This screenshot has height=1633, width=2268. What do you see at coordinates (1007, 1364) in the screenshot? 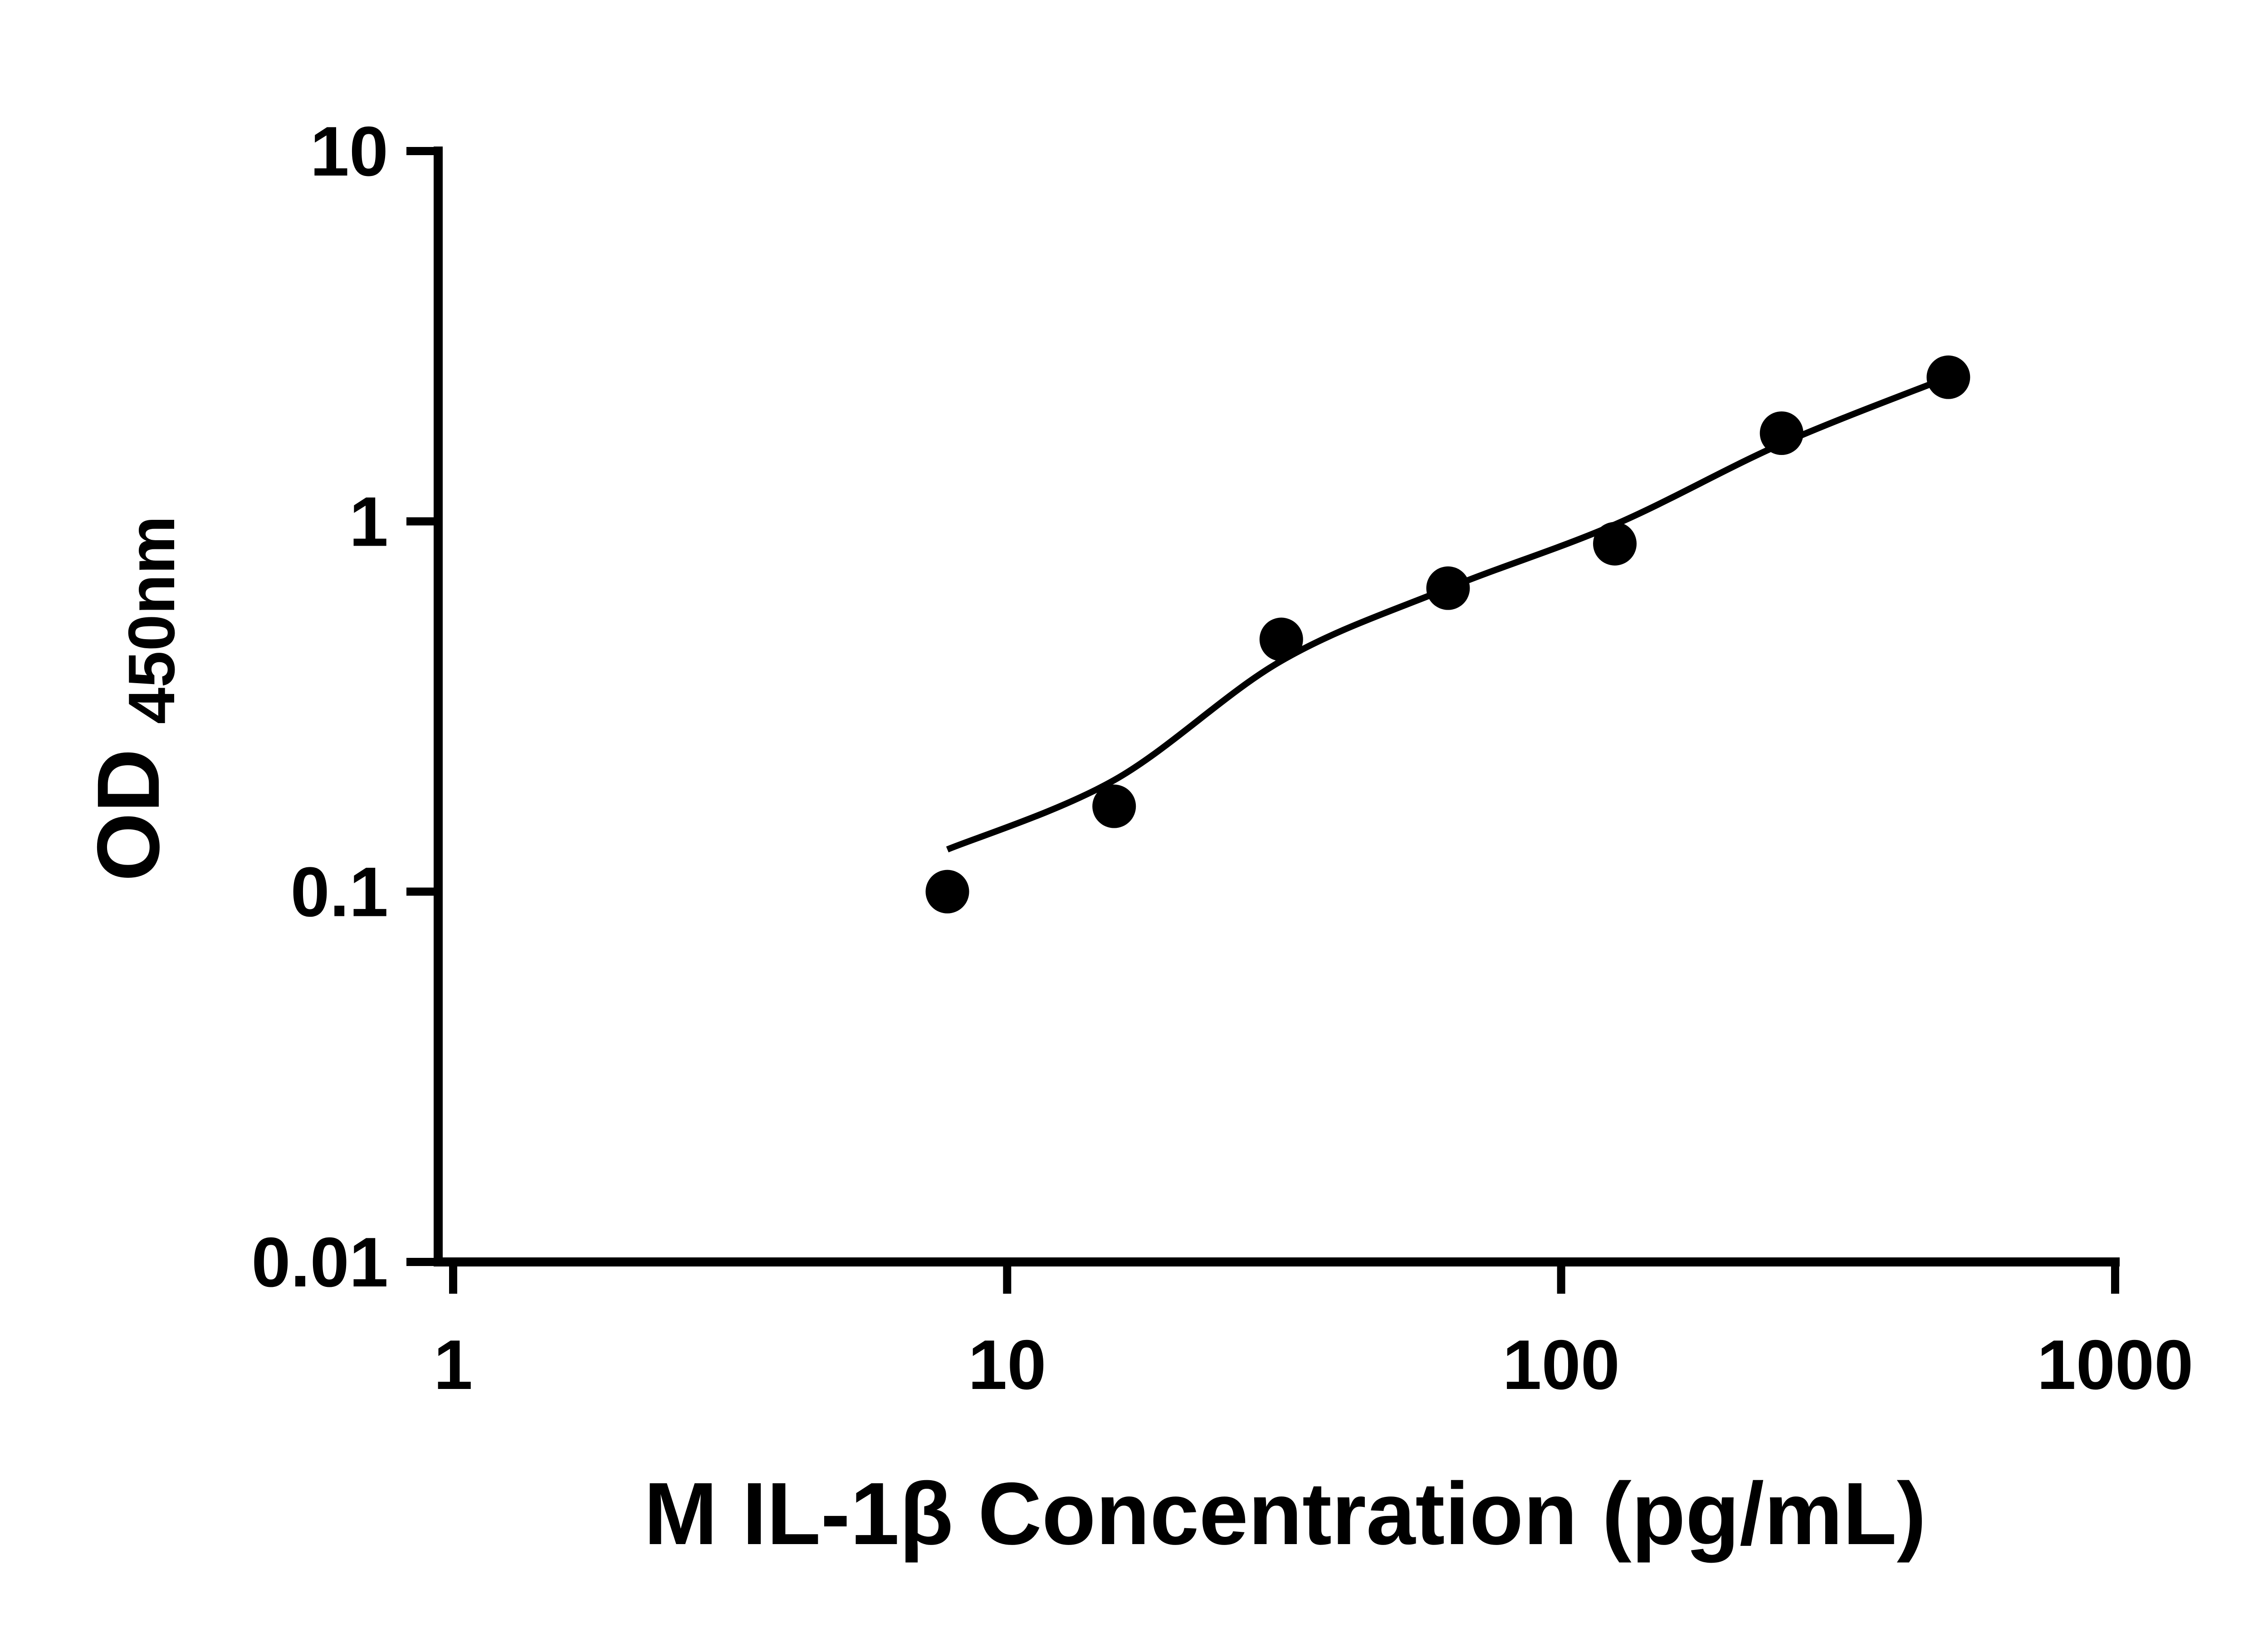
I see `x-tick-label: 10` at bounding box center [1007, 1364].